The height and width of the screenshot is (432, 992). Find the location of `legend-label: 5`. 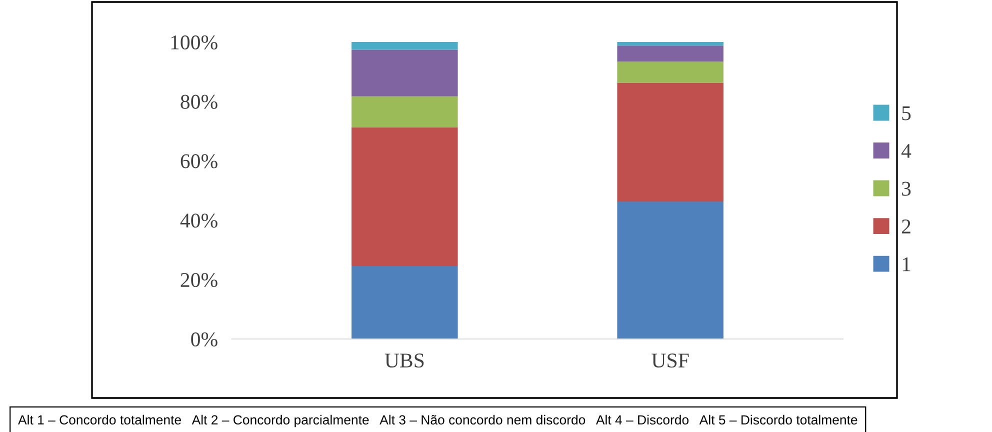

legend-label: 5 is located at coordinates (906, 113).